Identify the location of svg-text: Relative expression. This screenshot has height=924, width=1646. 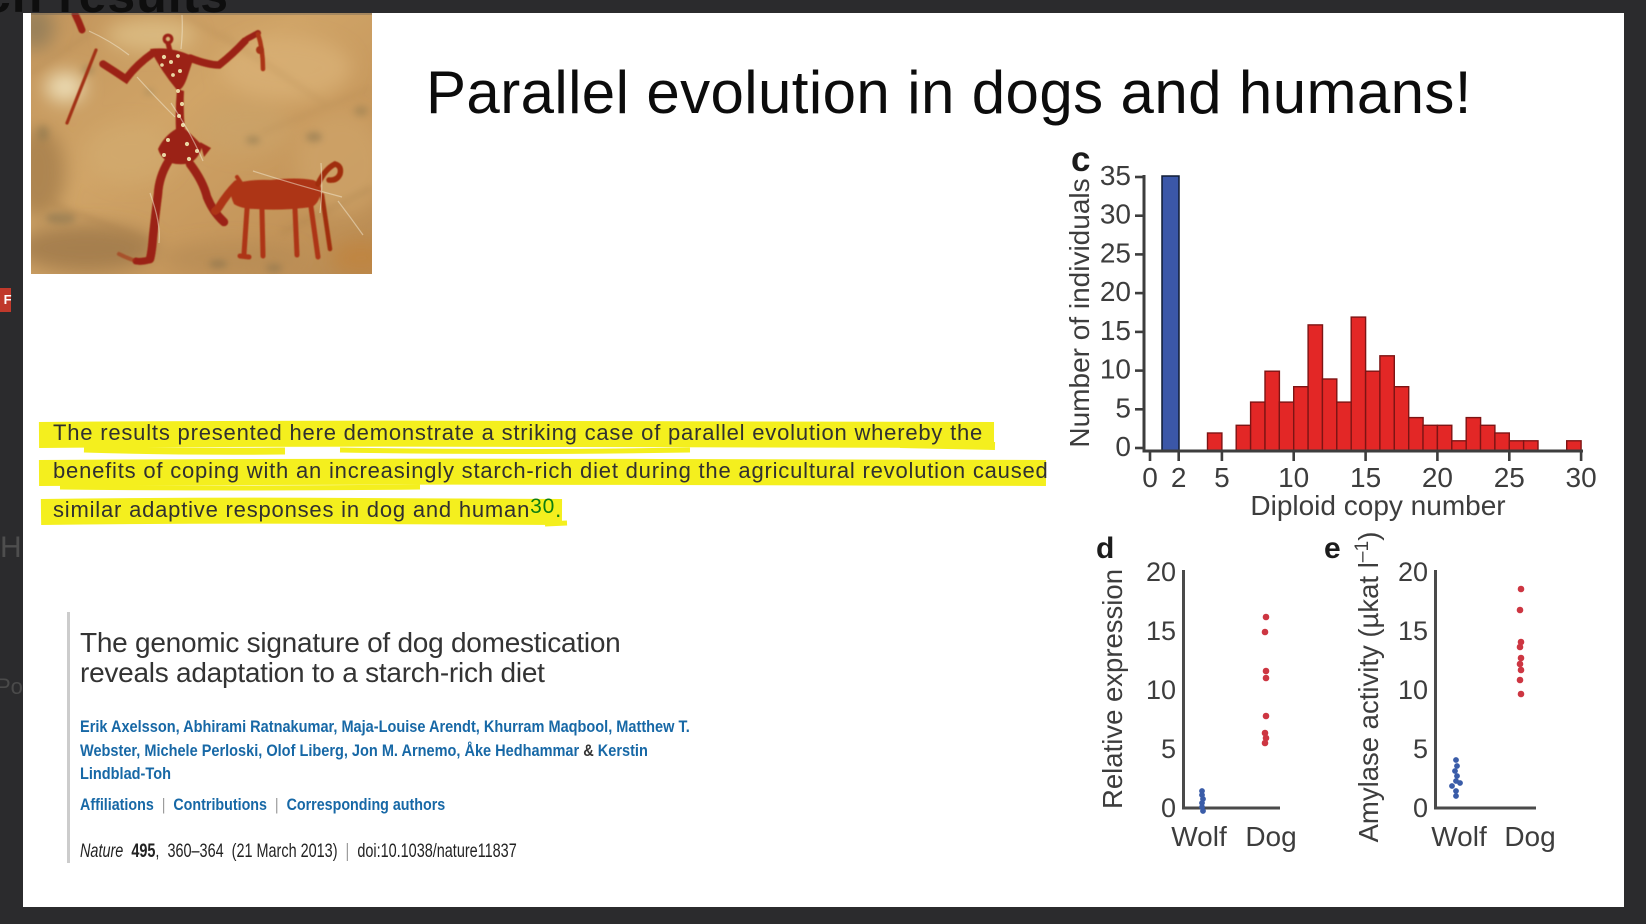
(1112, 689).